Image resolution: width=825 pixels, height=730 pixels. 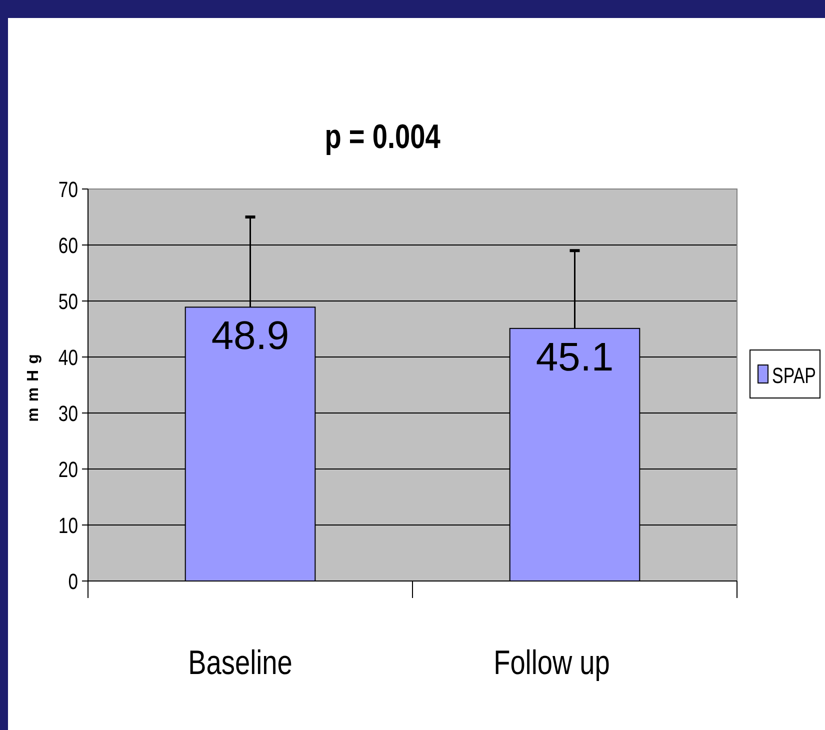 What do you see at coordinates (382, 136) in the screenshot?
I see `chart-title: p = 0.004` at bounding box center [382, 136].